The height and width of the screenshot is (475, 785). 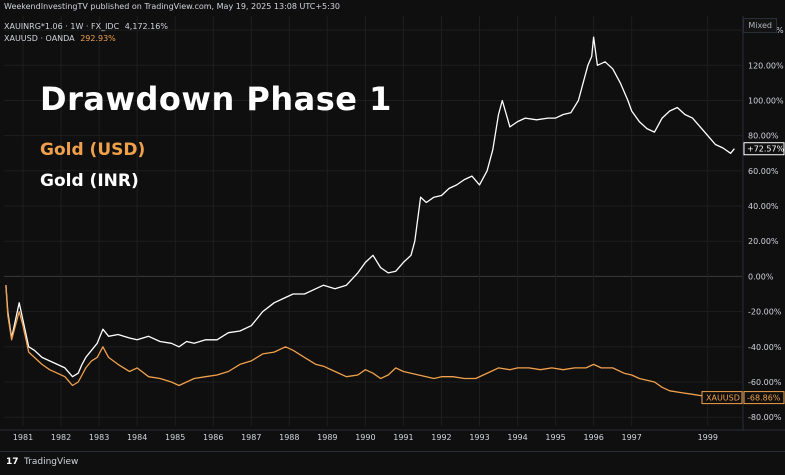 What do you see at coordinates (479, 437) in the screenshot?
I see `x-tick-label: 1993` at bounding box center [479, 437].